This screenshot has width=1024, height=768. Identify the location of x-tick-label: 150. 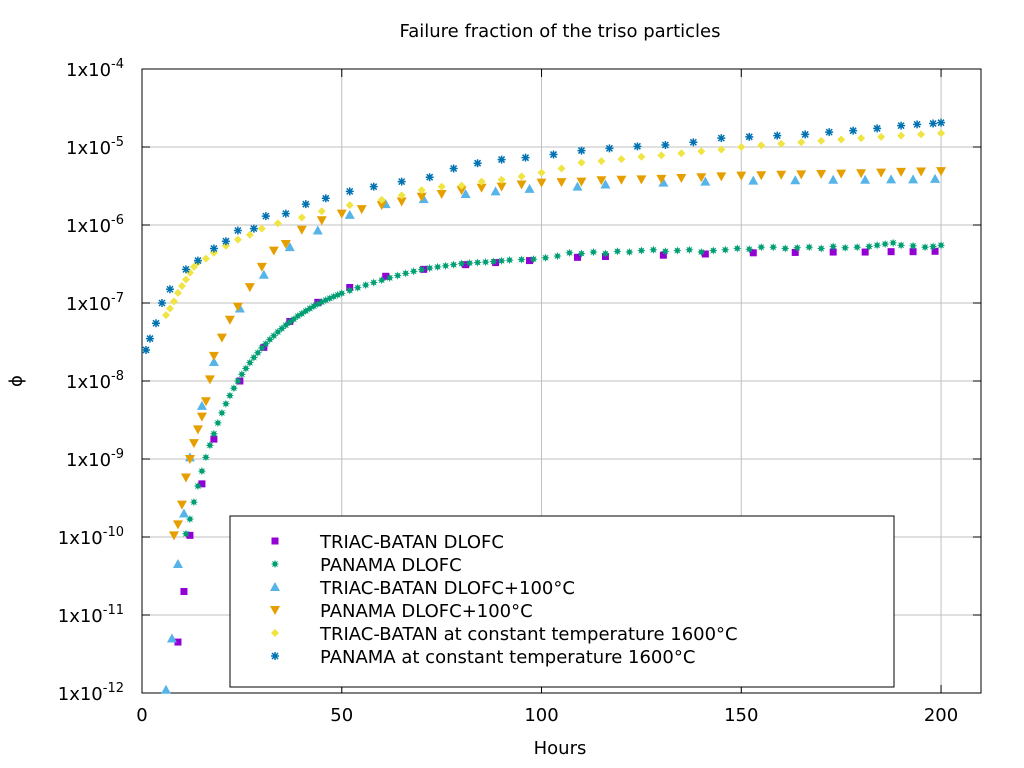
(741, 715).